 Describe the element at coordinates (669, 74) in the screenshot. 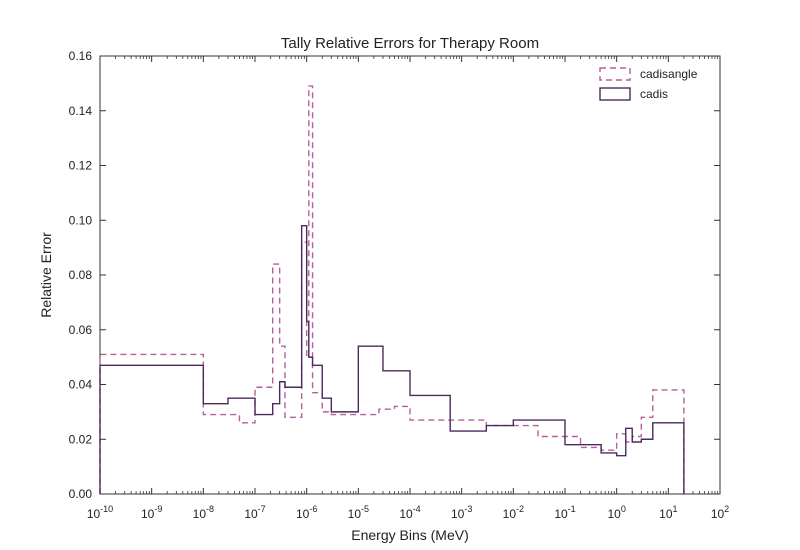

I see `legend-label-cadisangle: cadisangle` at that location.